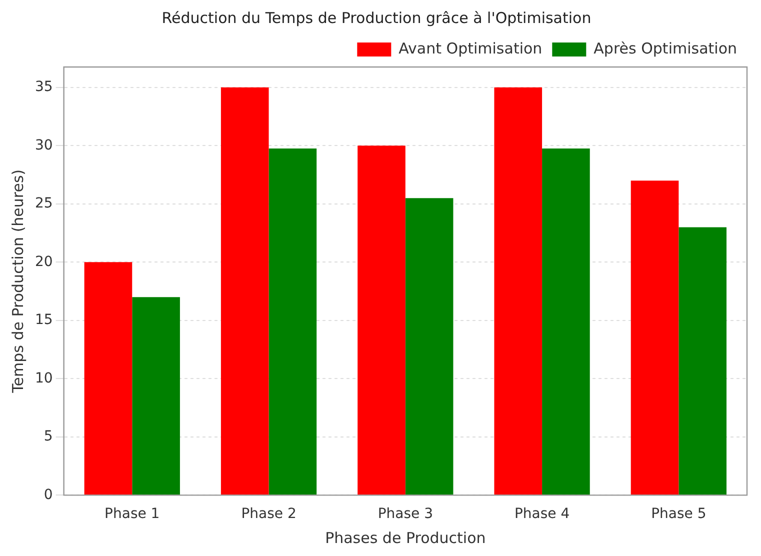  I want to click on x-tick-label: Phase 3, so click(405, 514).